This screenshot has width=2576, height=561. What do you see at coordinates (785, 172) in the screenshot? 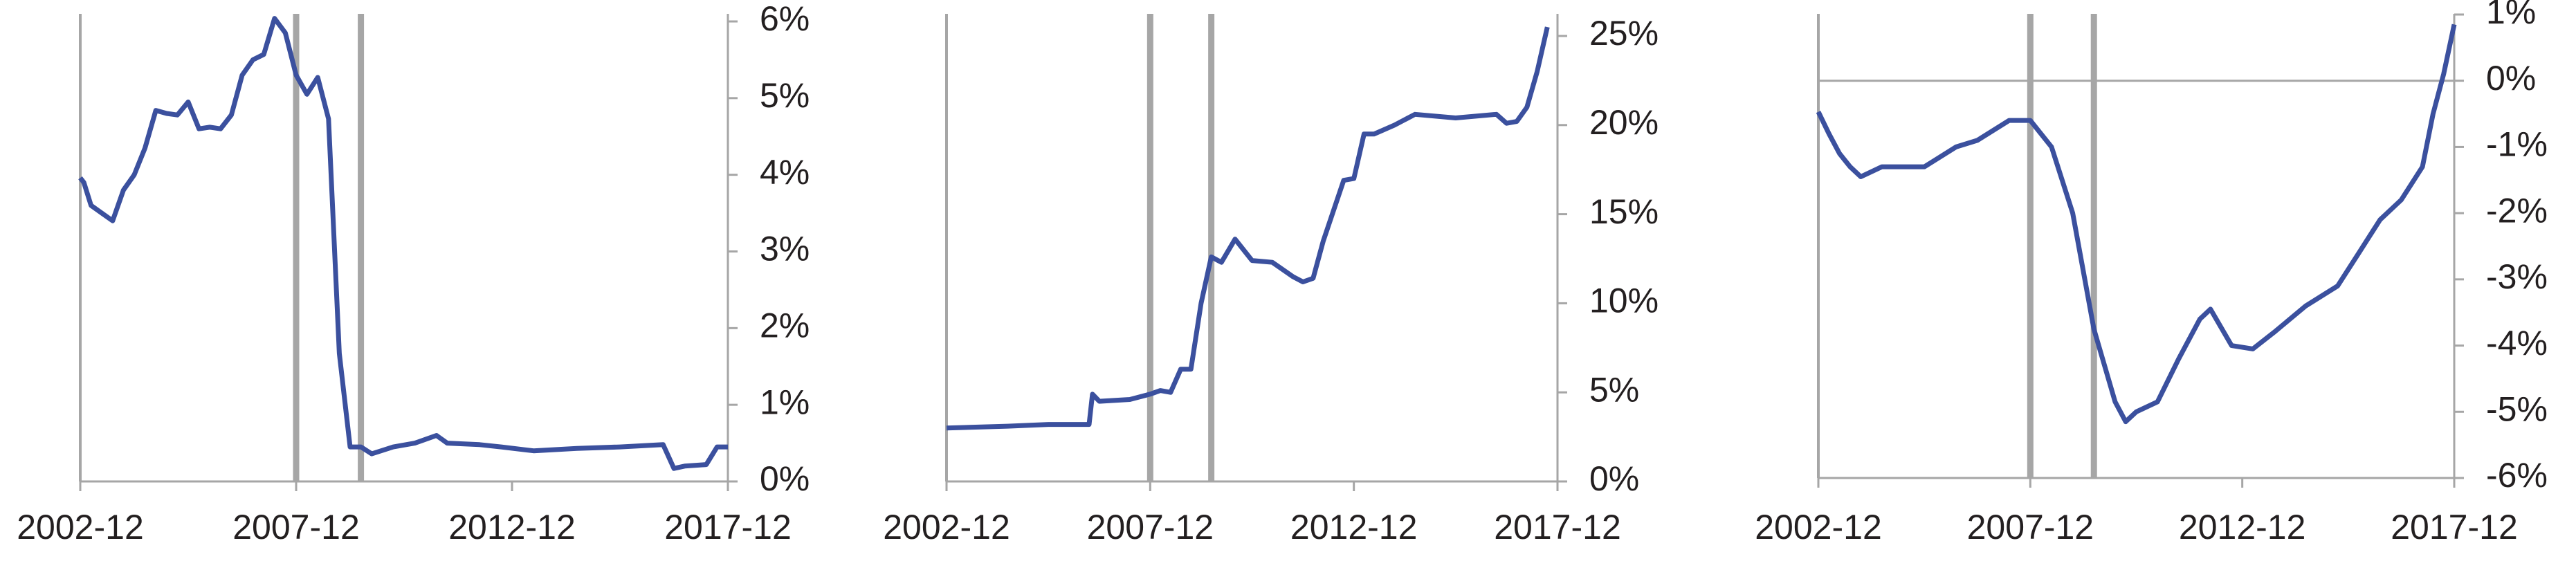
I see `y-tick-label: 4%` at bounding box center [785, 172].